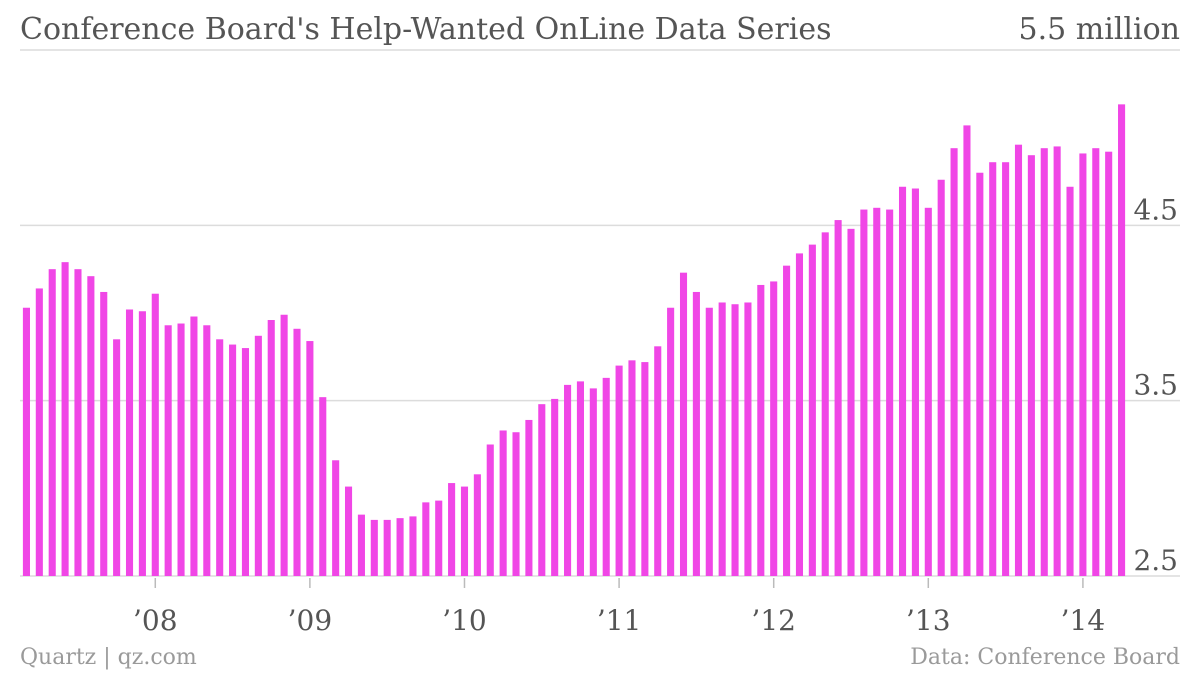 The width and height of the screenshot is (1200, 676). I want to click on x-axis: ’08 ’09 ’10 ’11 ’12 ’13 ’14, so click(619, 607).